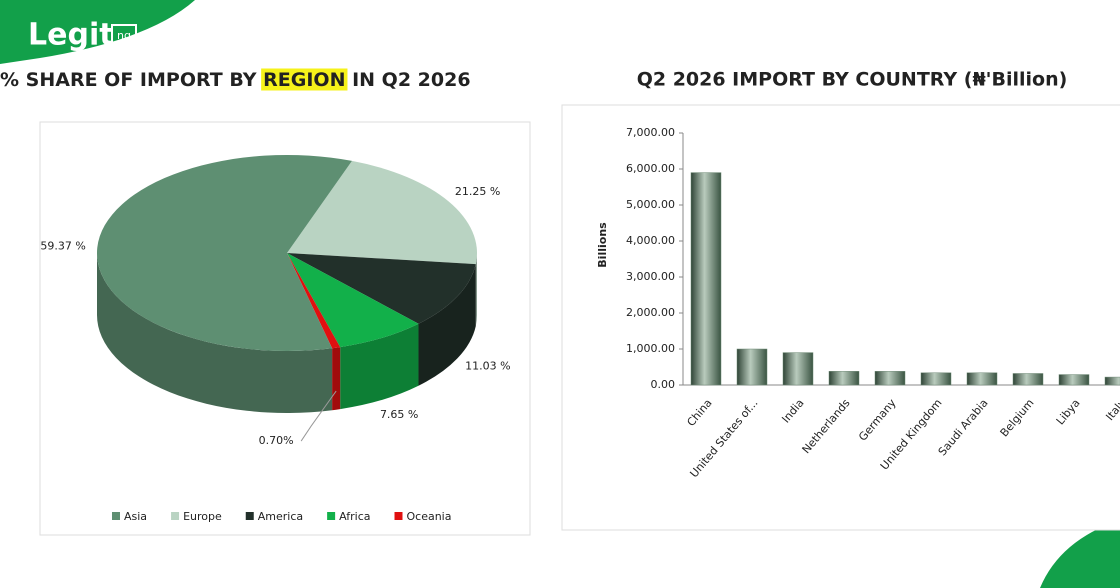 The height and width of the screenshot is (588, 1120). What do you see at coordinates (852, 80) in the screenshot?
I see `bar-title: Q2 2026 IMPORT BY COUNTRY (₦'Billion)` at bounding box center [852, 80].